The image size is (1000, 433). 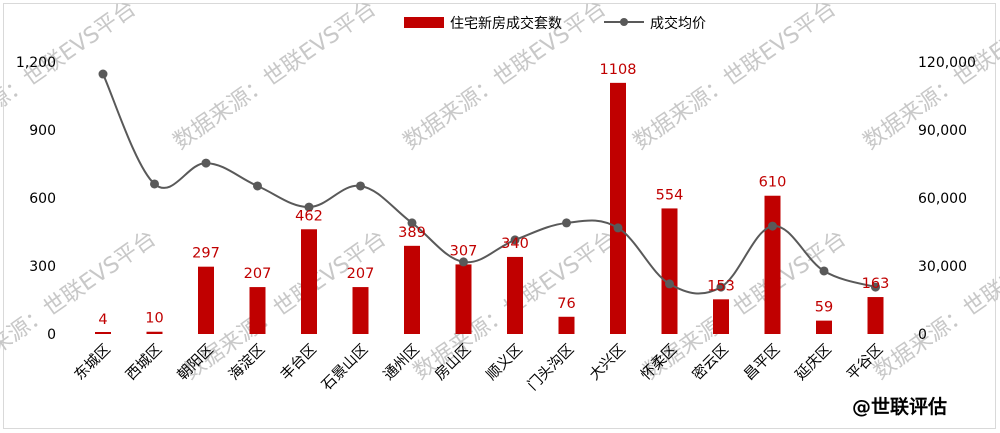 What do you see at coordinates (309, 216) in the screenshot?
I see `bar-value-label: 462` at bounding box center [309, 216].